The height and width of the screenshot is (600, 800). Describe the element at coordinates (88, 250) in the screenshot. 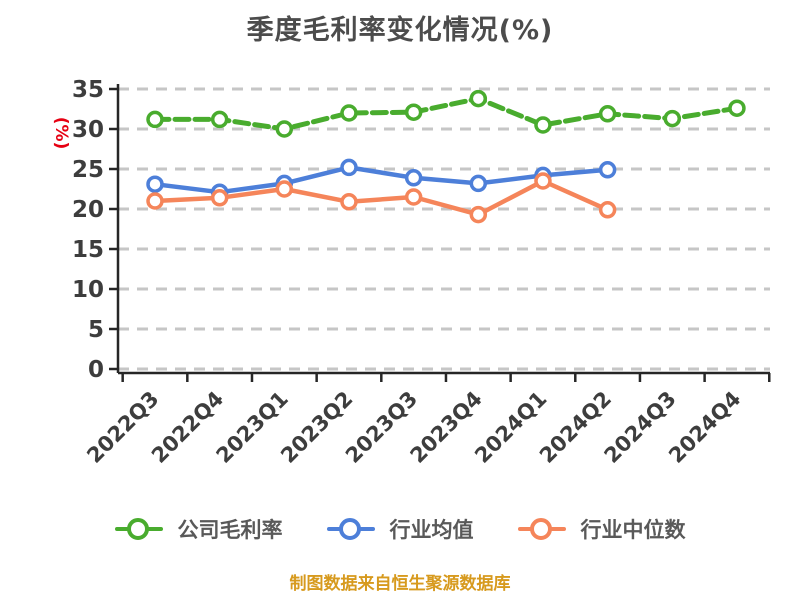

I see `y-tick-label: 15` at that location.